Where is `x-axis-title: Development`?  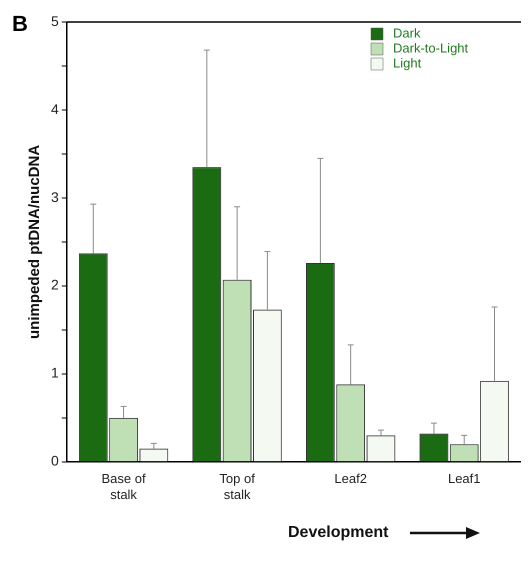
x-axis-title: Development is located at coordinates (338, 533).